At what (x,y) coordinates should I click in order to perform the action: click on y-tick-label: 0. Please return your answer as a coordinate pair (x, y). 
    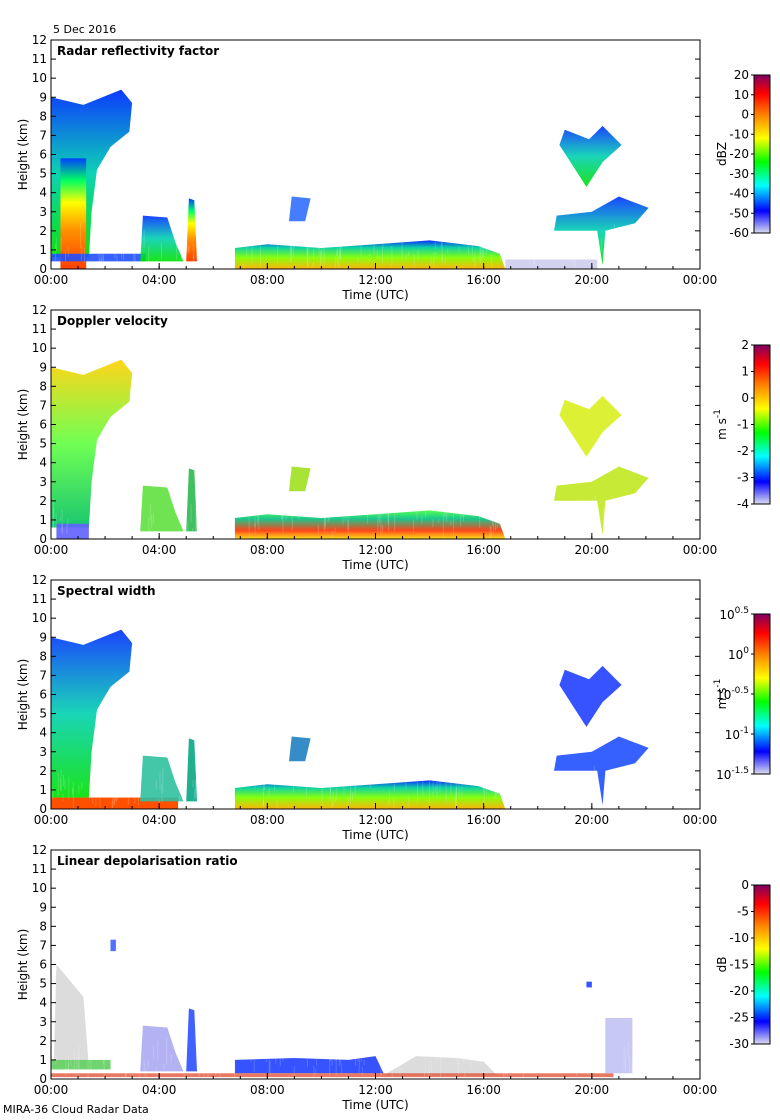
    Looking at the image, I should click on (43, 539).